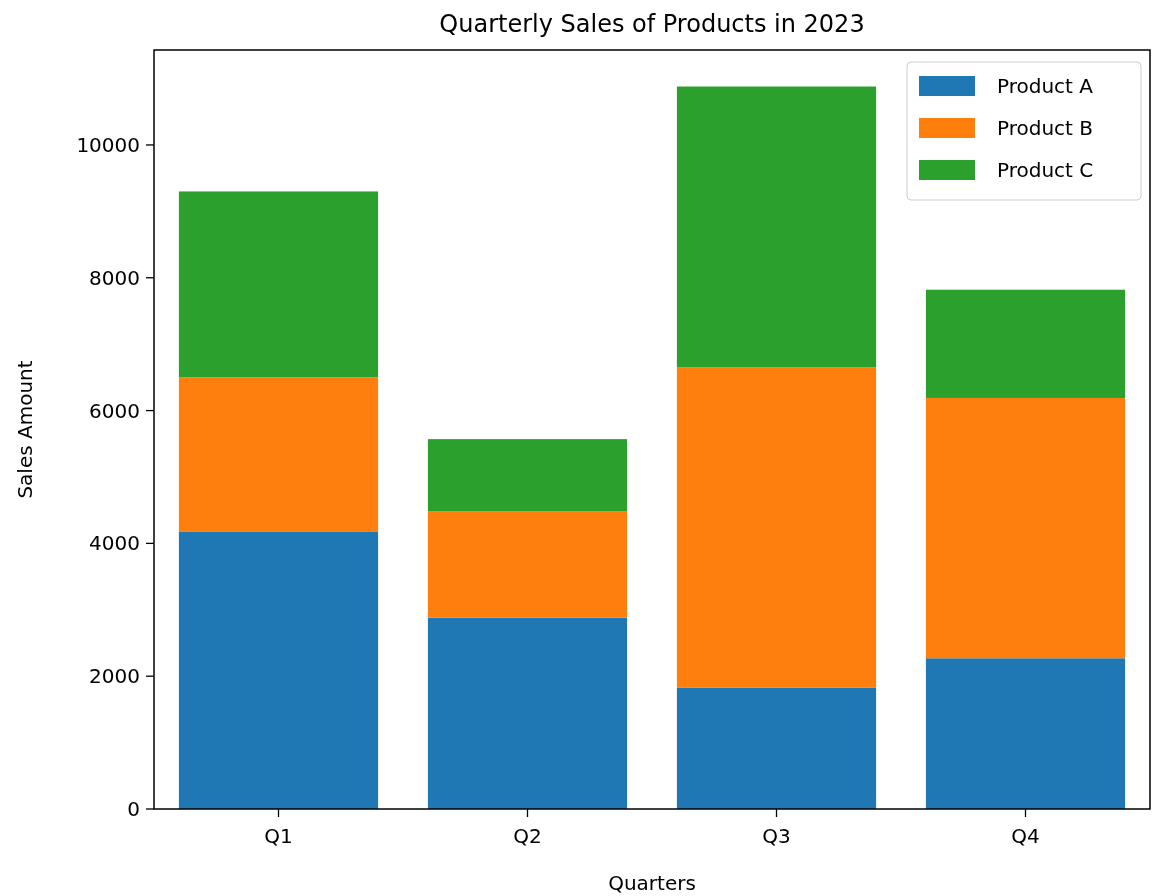  I want to click on y-tick-label: 10000, so click(108, 144).